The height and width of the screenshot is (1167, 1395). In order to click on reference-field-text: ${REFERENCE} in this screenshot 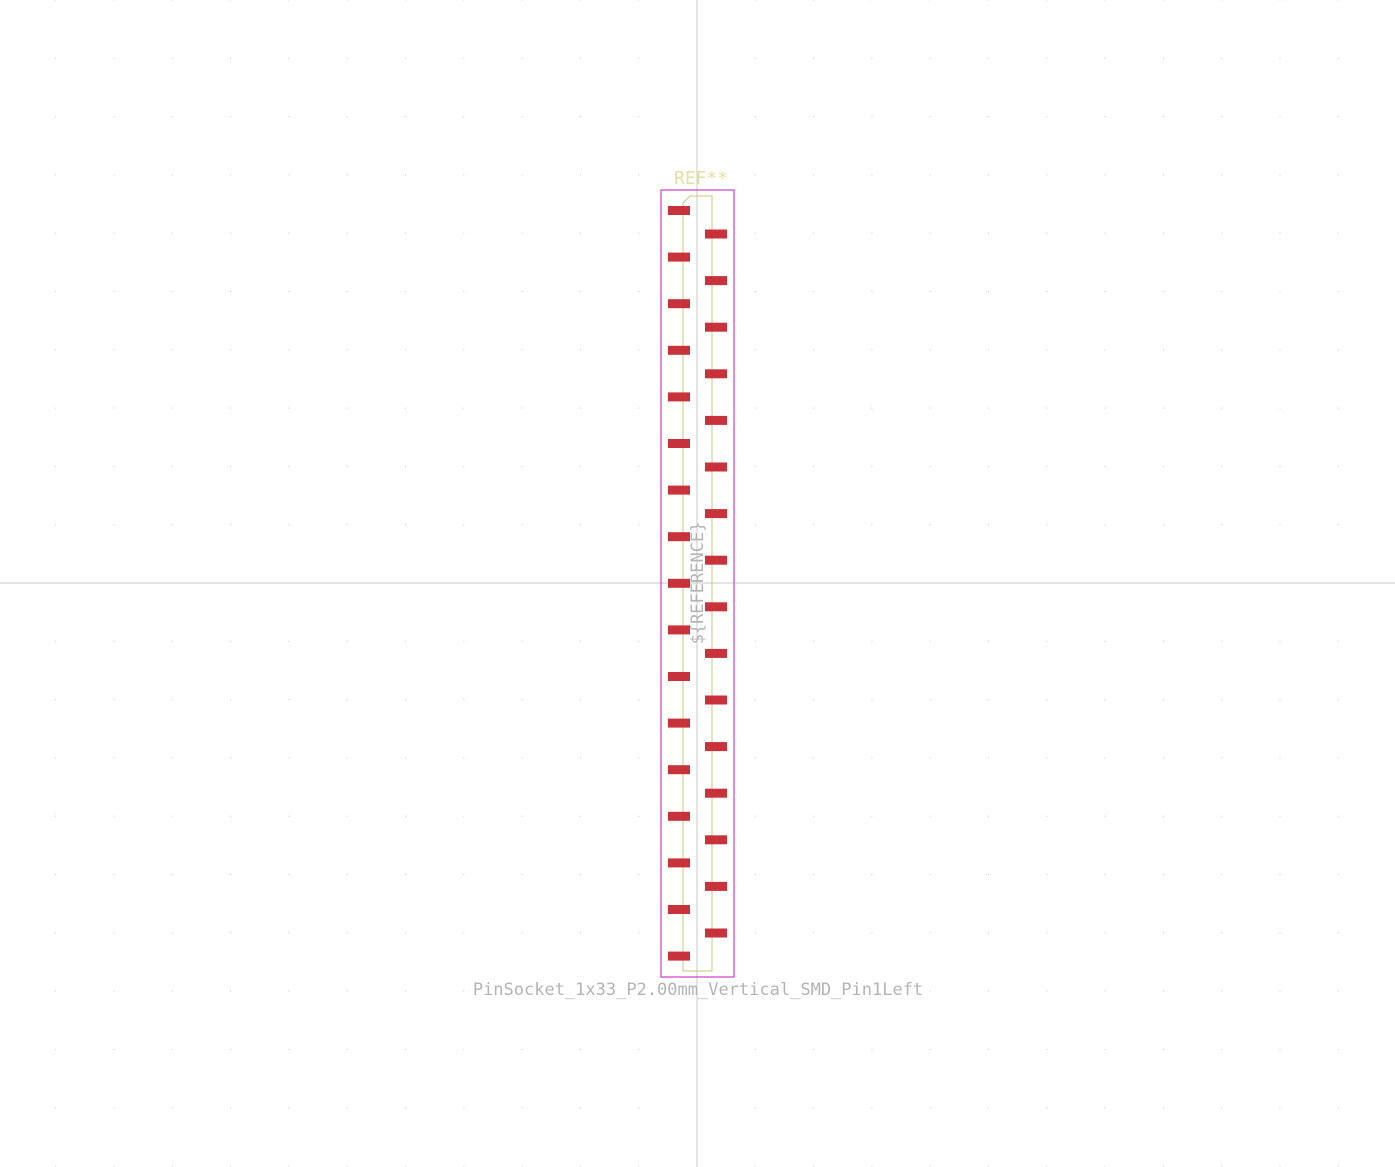, I will do `click(698, 583)`.